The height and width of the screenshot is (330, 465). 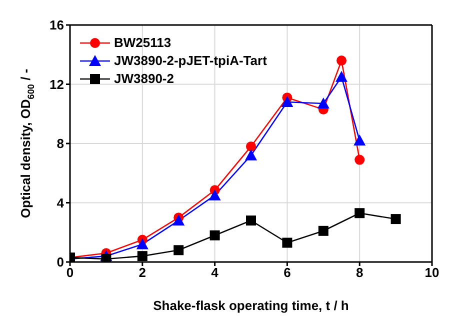 I want to click on x-tick-label: 4, so click(x=215, y=272).